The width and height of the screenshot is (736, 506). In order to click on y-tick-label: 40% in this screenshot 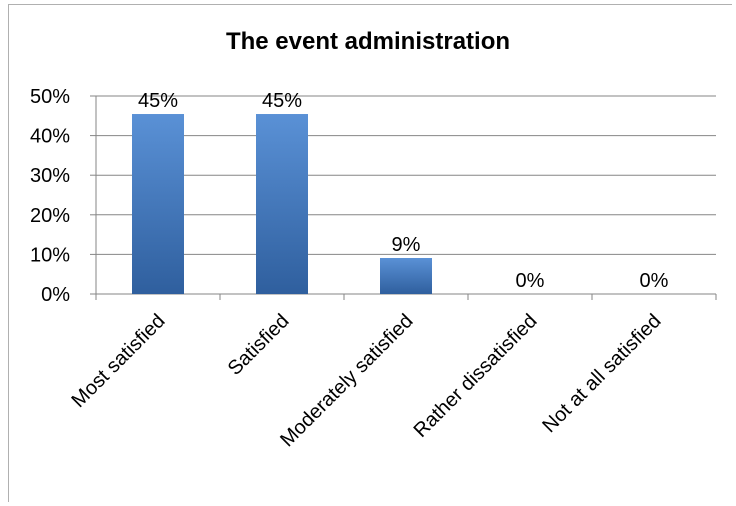, I will do `click(50, 137)`.